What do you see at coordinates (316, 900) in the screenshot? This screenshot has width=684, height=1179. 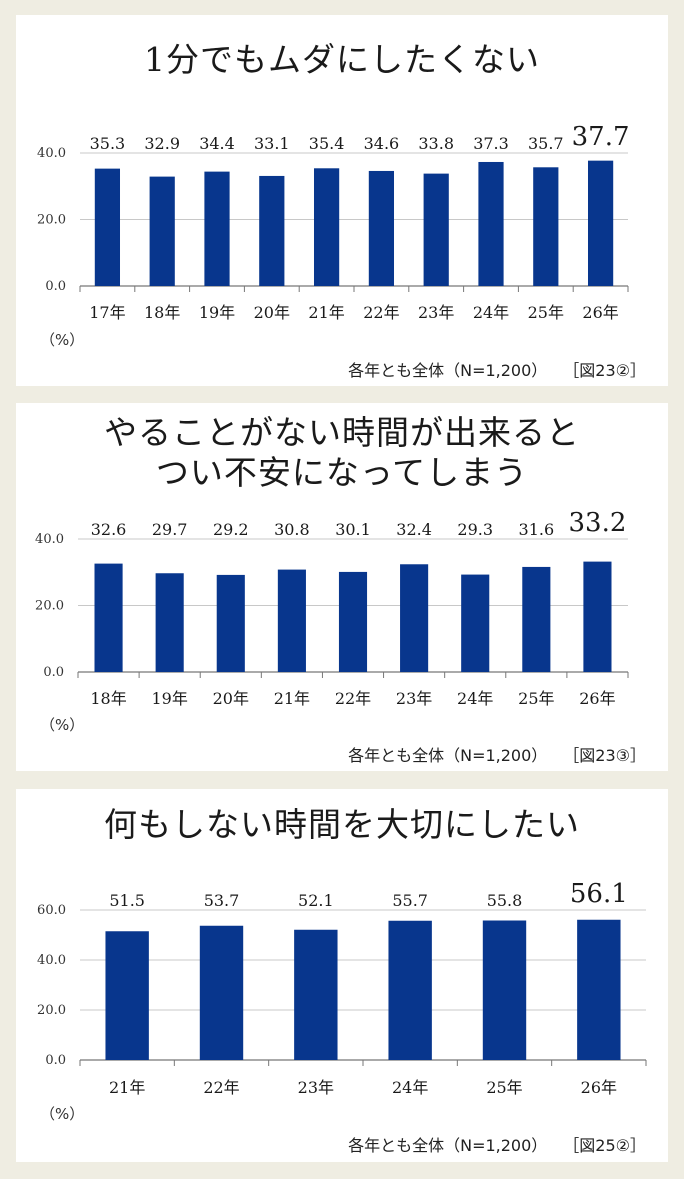 I see `data-label: 52.1` at bounding box center [316, 900].